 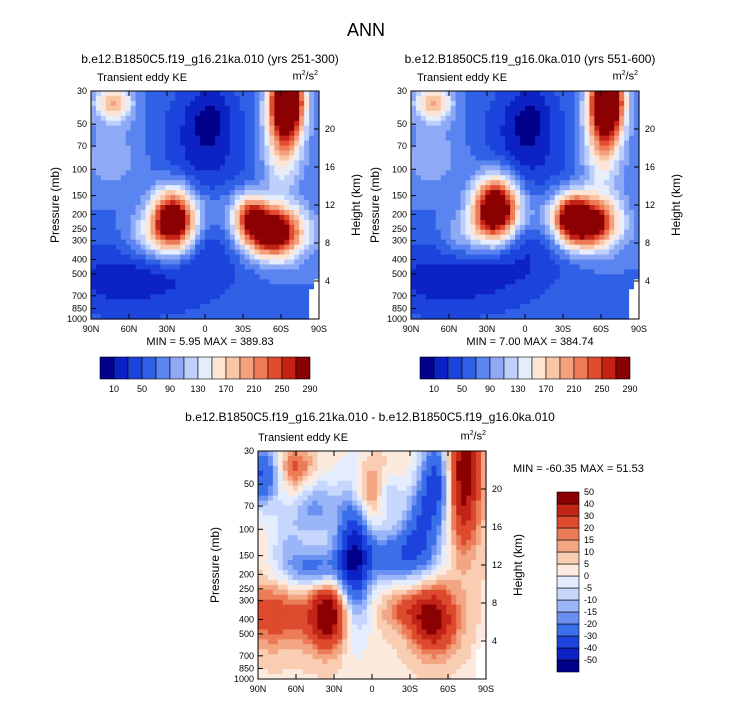 I want to click on panel-1-units: m2/s2, so click(x=305, y=76).